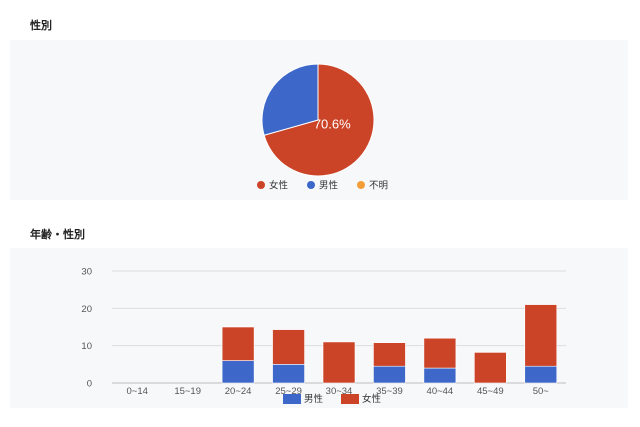 Image resolution: width=640 pixels, height=427 pixels. What do you see at coordinates (541, 391) in the screenshot?
I see `x-tick-label: 50~` at bounding box center [541, 391].